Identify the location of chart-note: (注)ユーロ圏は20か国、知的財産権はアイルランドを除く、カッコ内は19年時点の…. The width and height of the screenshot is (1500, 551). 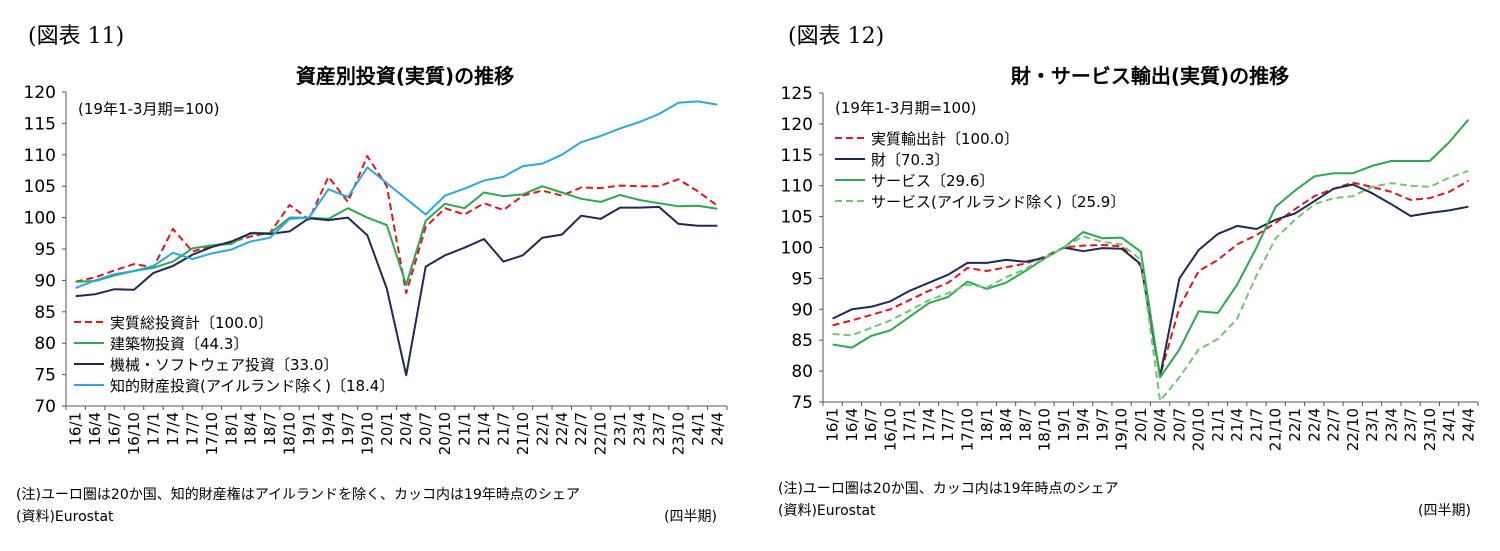
(298, 495).